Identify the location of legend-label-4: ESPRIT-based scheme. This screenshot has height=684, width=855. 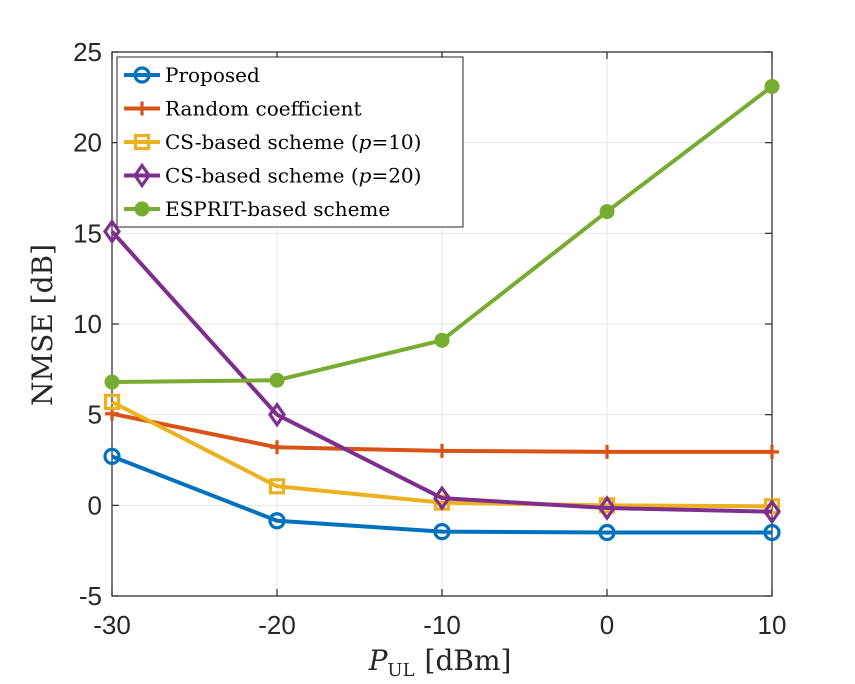
(277, 209).